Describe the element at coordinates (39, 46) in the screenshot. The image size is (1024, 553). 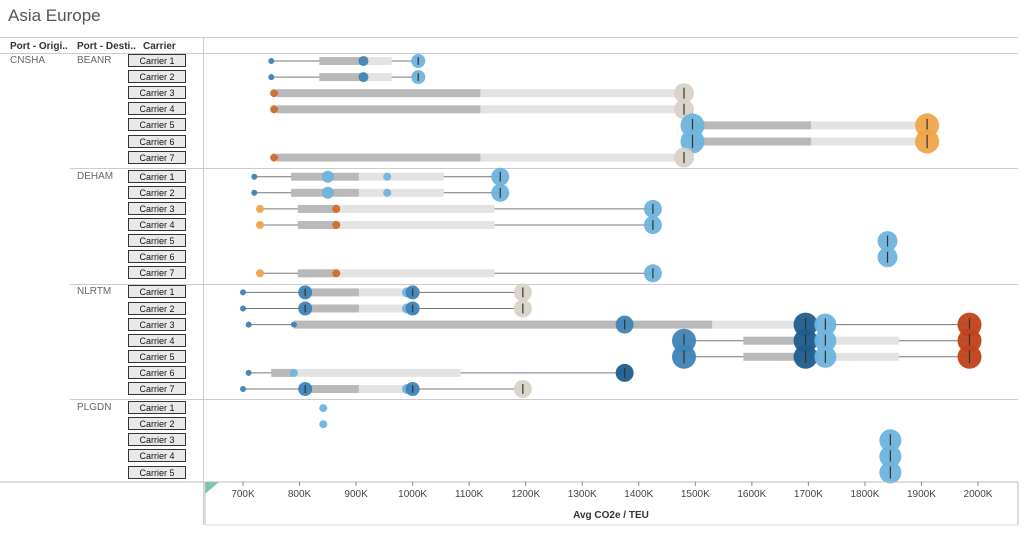
I see `origin-column-header: Port - Origi..` at that location.